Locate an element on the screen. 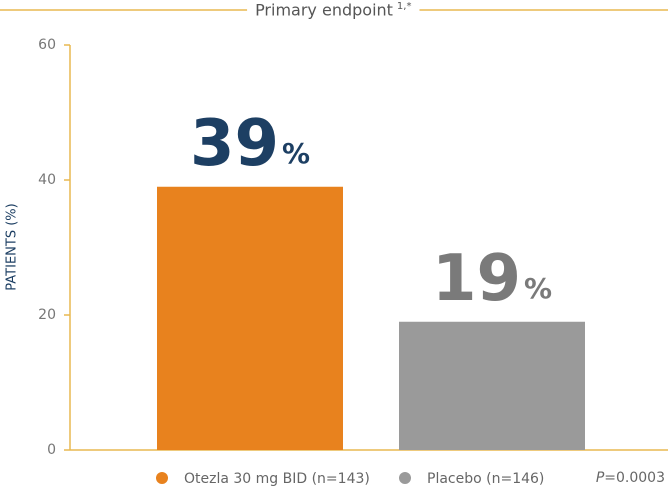  title-background is located at coordinates (333, 10).